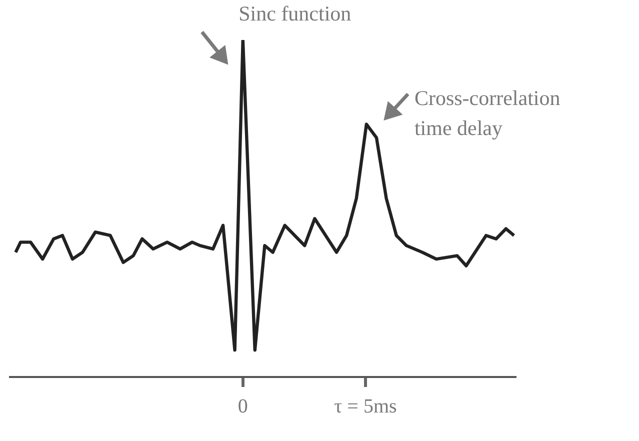  What do you see at coordinates (243, 406) in the screenshot?
I see `x-tick-label: 0` at bounding box center [243, 406].